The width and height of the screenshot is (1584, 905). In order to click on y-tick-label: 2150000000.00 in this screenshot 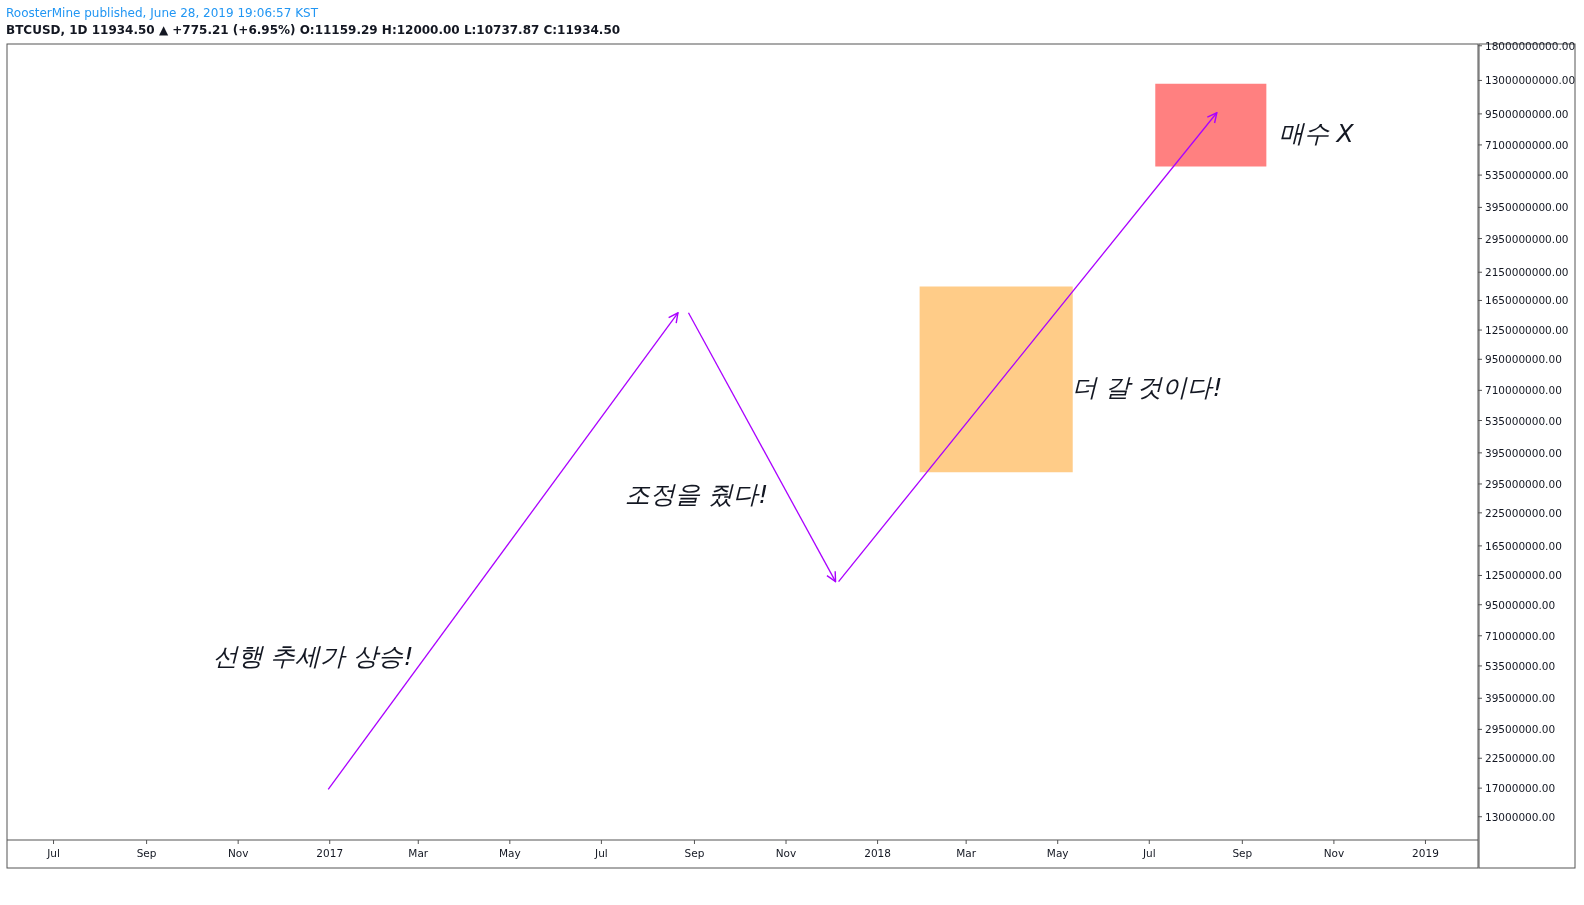, I will do `click(1527, 272)`.